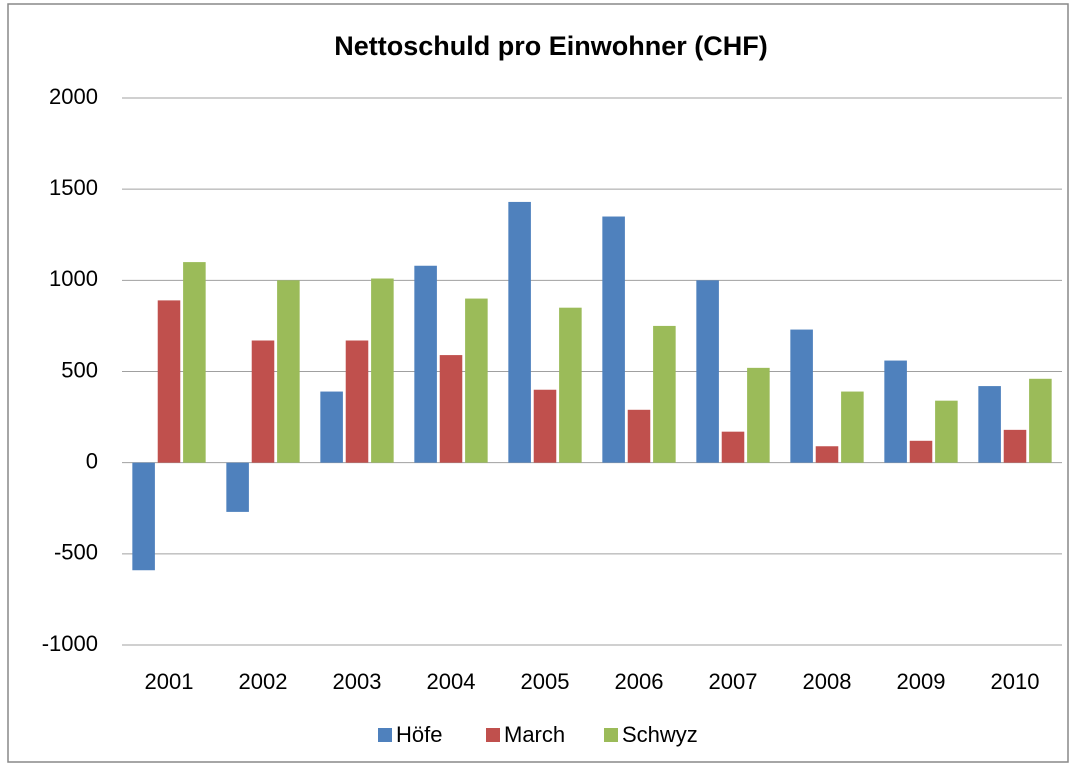  What do you see at coordinates (545, 681) in the screenshot?
I see `x-tick-label: 2005` at bounding box center [545, 681].